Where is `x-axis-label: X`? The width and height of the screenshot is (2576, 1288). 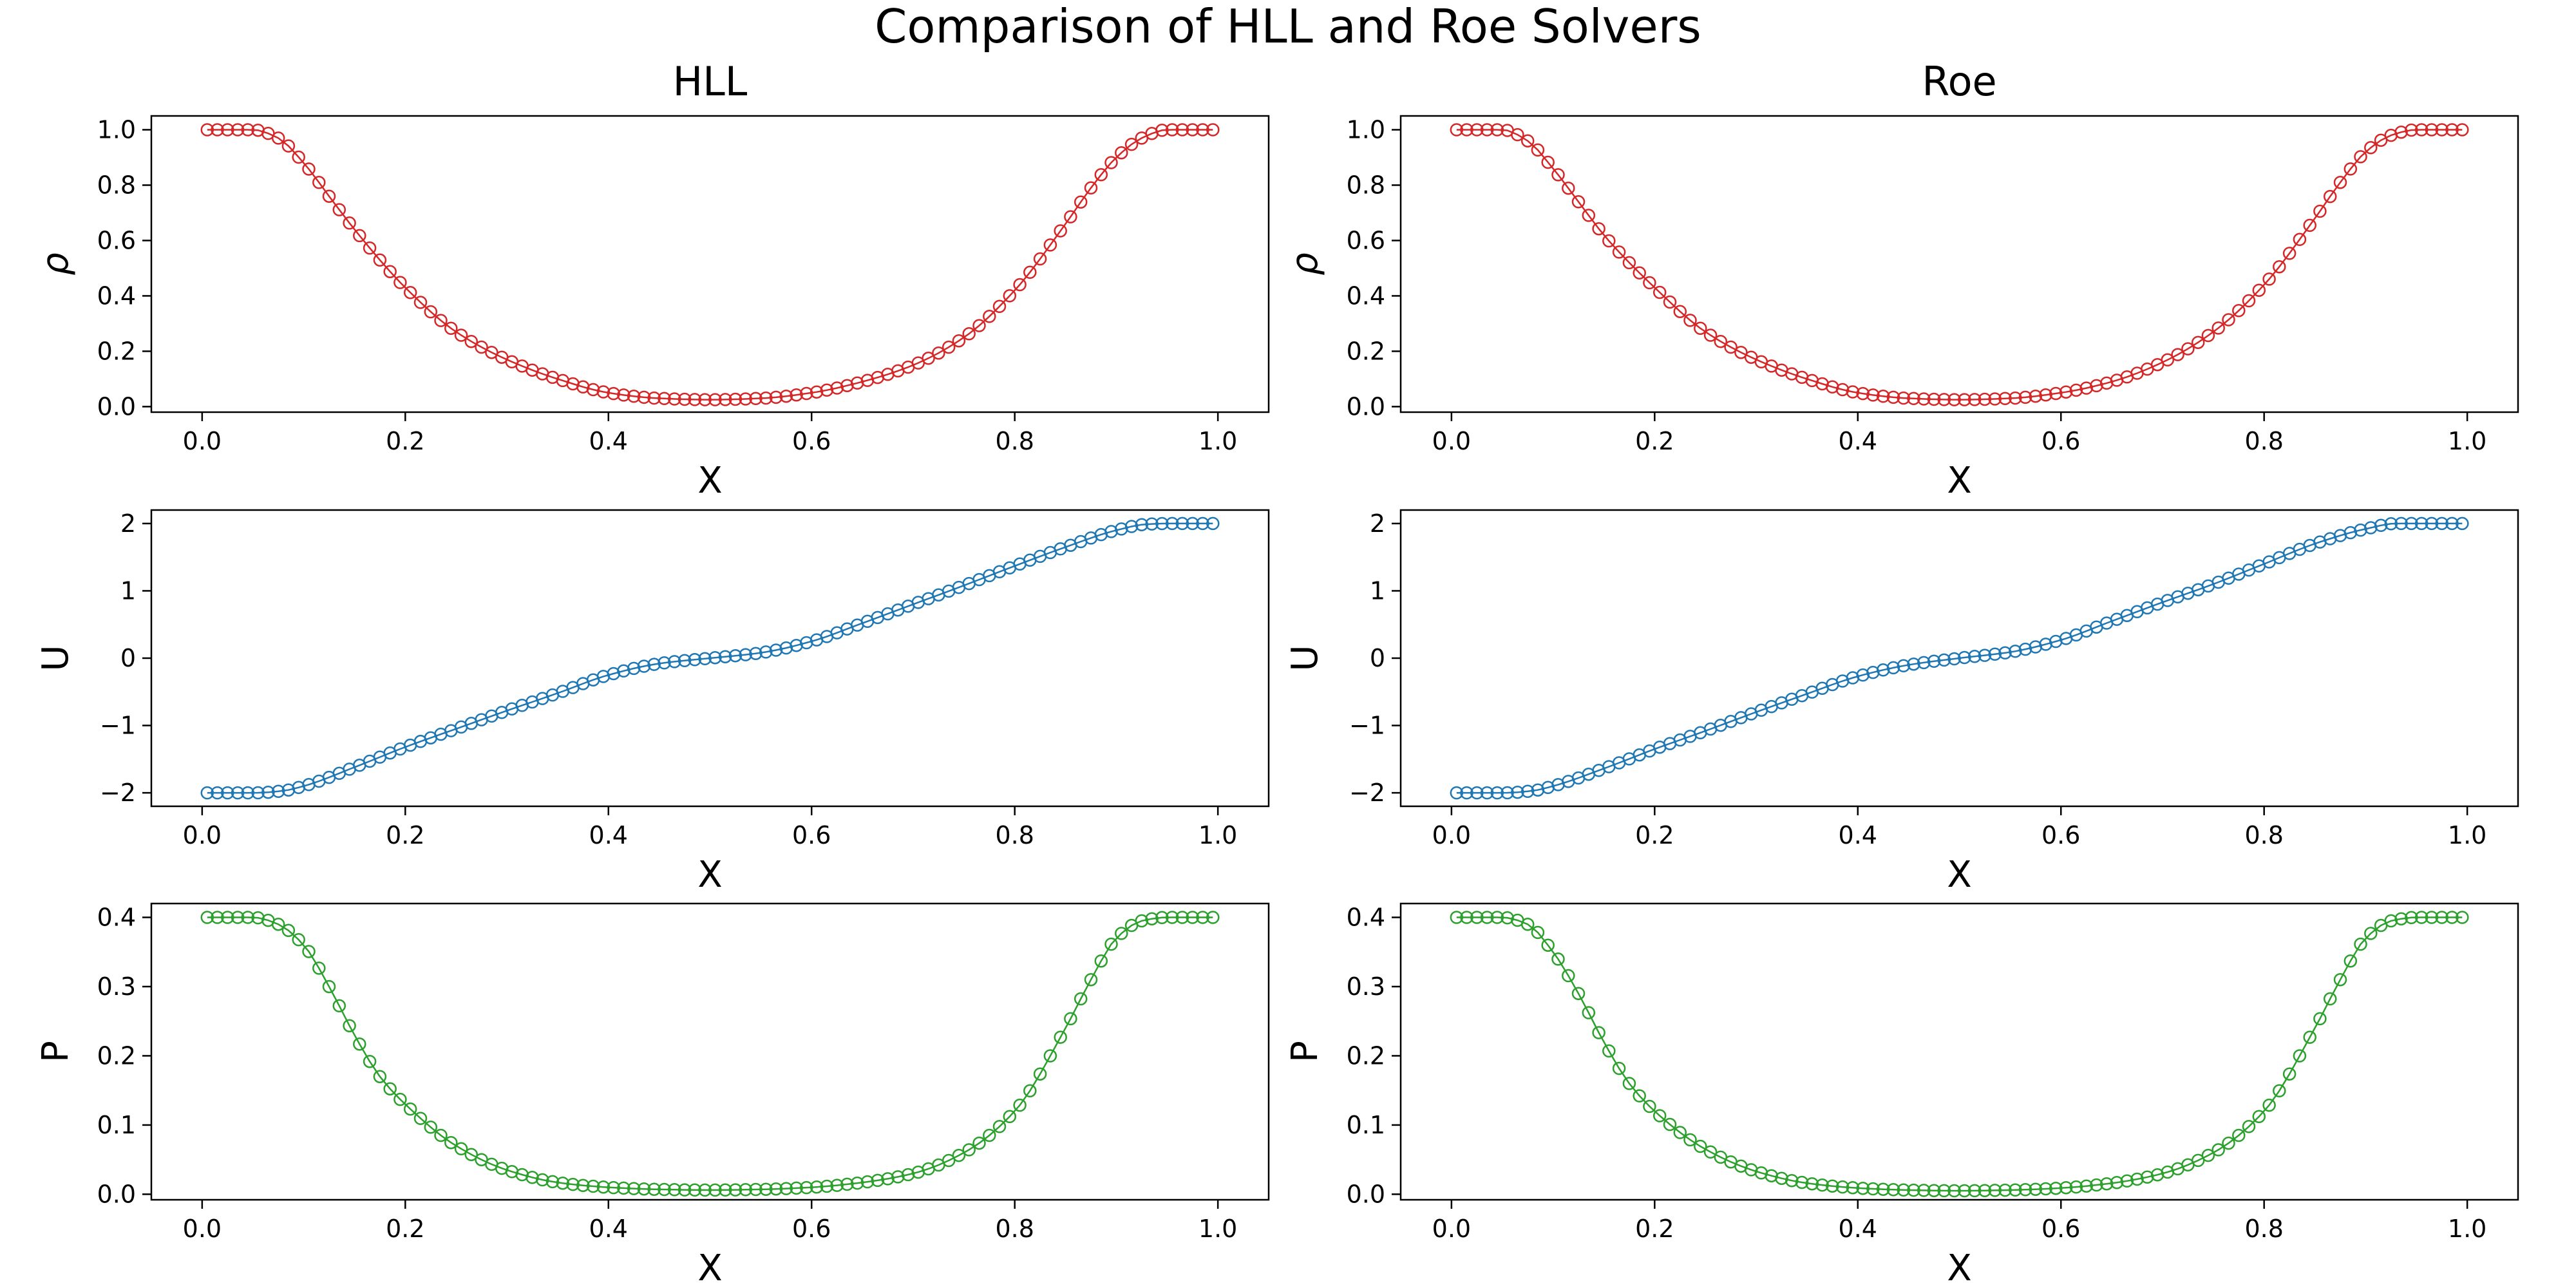
x-axis-label: X is located at coordinates (710, 1267).